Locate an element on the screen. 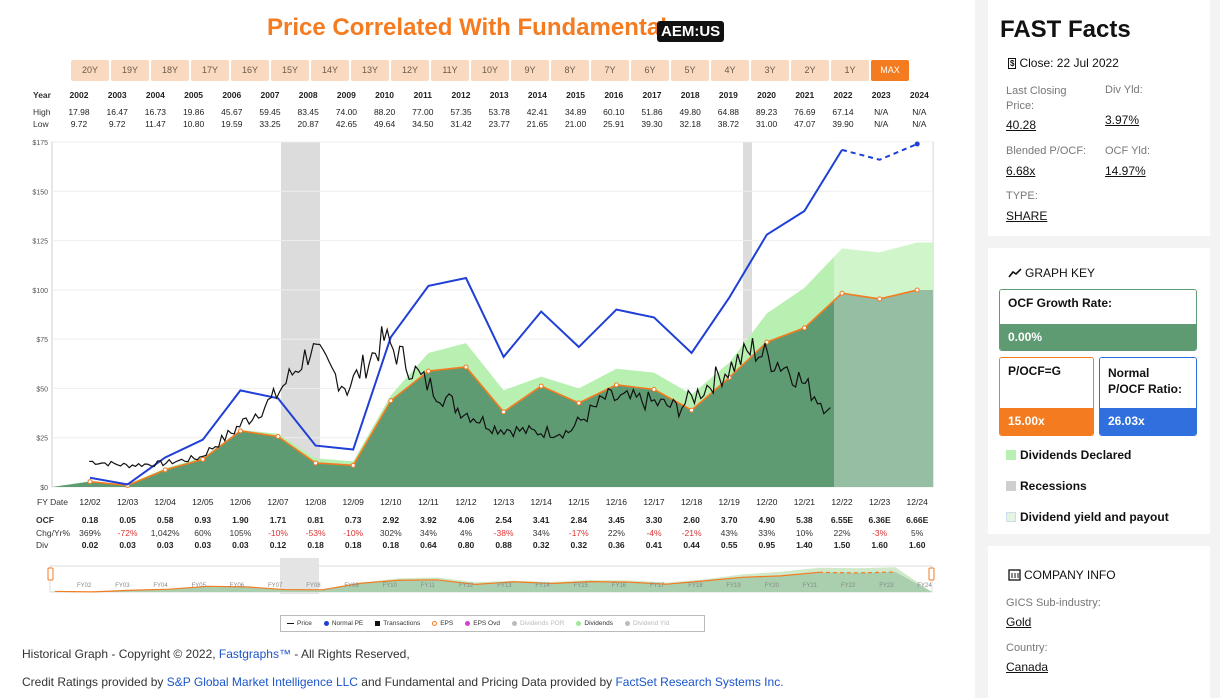  high-cell: 16.73 is located at coordinates (155, 112).